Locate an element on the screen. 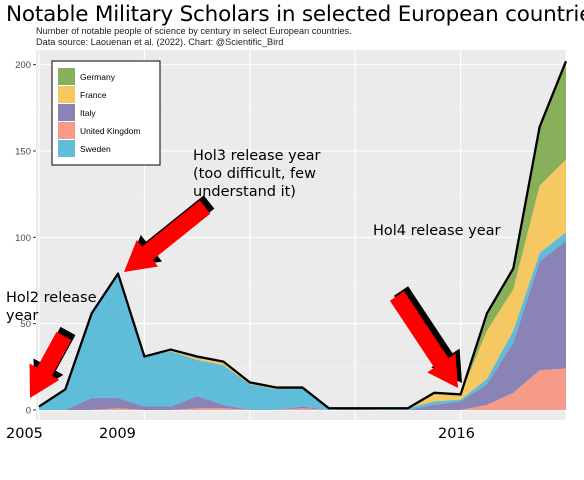  legend-label: Germany is located at coordinates (98, 77).